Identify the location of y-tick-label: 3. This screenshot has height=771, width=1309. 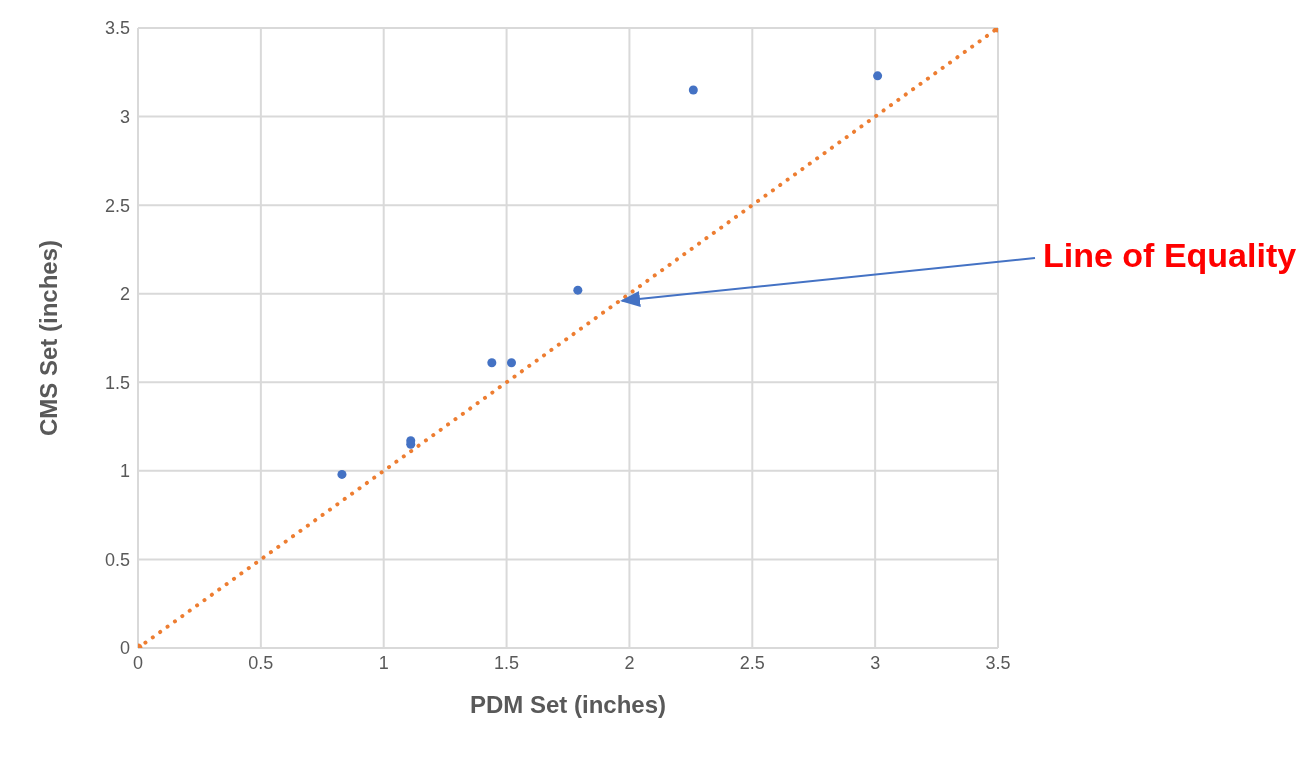
(124, 116).